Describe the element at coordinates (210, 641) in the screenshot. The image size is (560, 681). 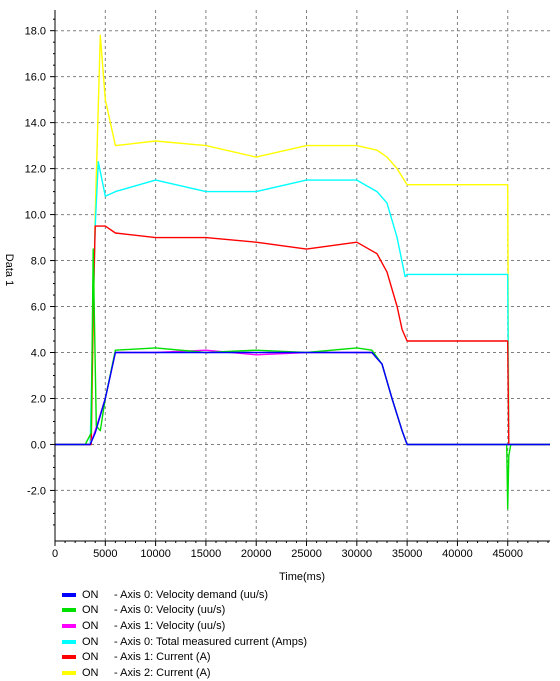
I see `legend-label: - Axis 0: Total measured current (Amps)` at that location.